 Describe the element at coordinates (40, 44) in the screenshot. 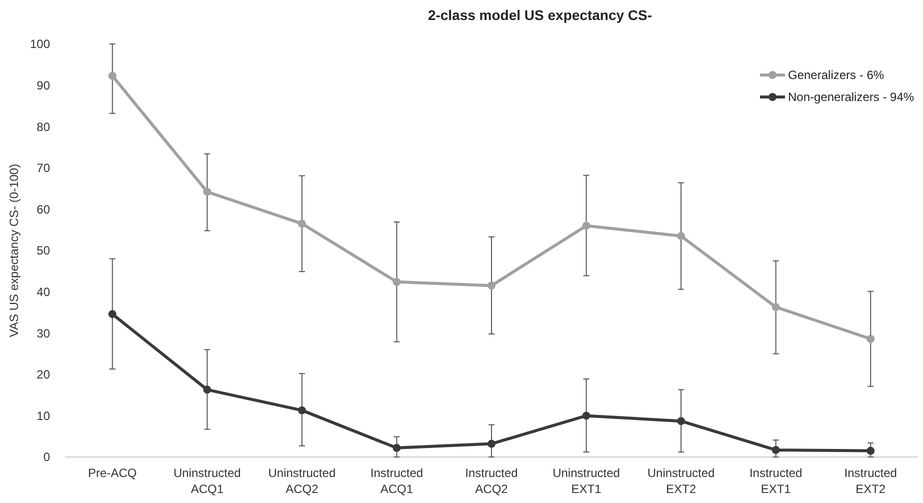

I see `y-tick-label: 100` at that location.